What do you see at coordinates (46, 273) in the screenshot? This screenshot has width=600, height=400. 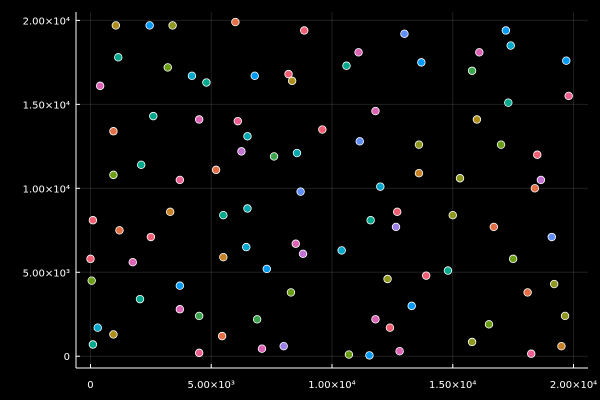 I see `y-tick-label: 5.00×10³` at bounding box center [46, 273].